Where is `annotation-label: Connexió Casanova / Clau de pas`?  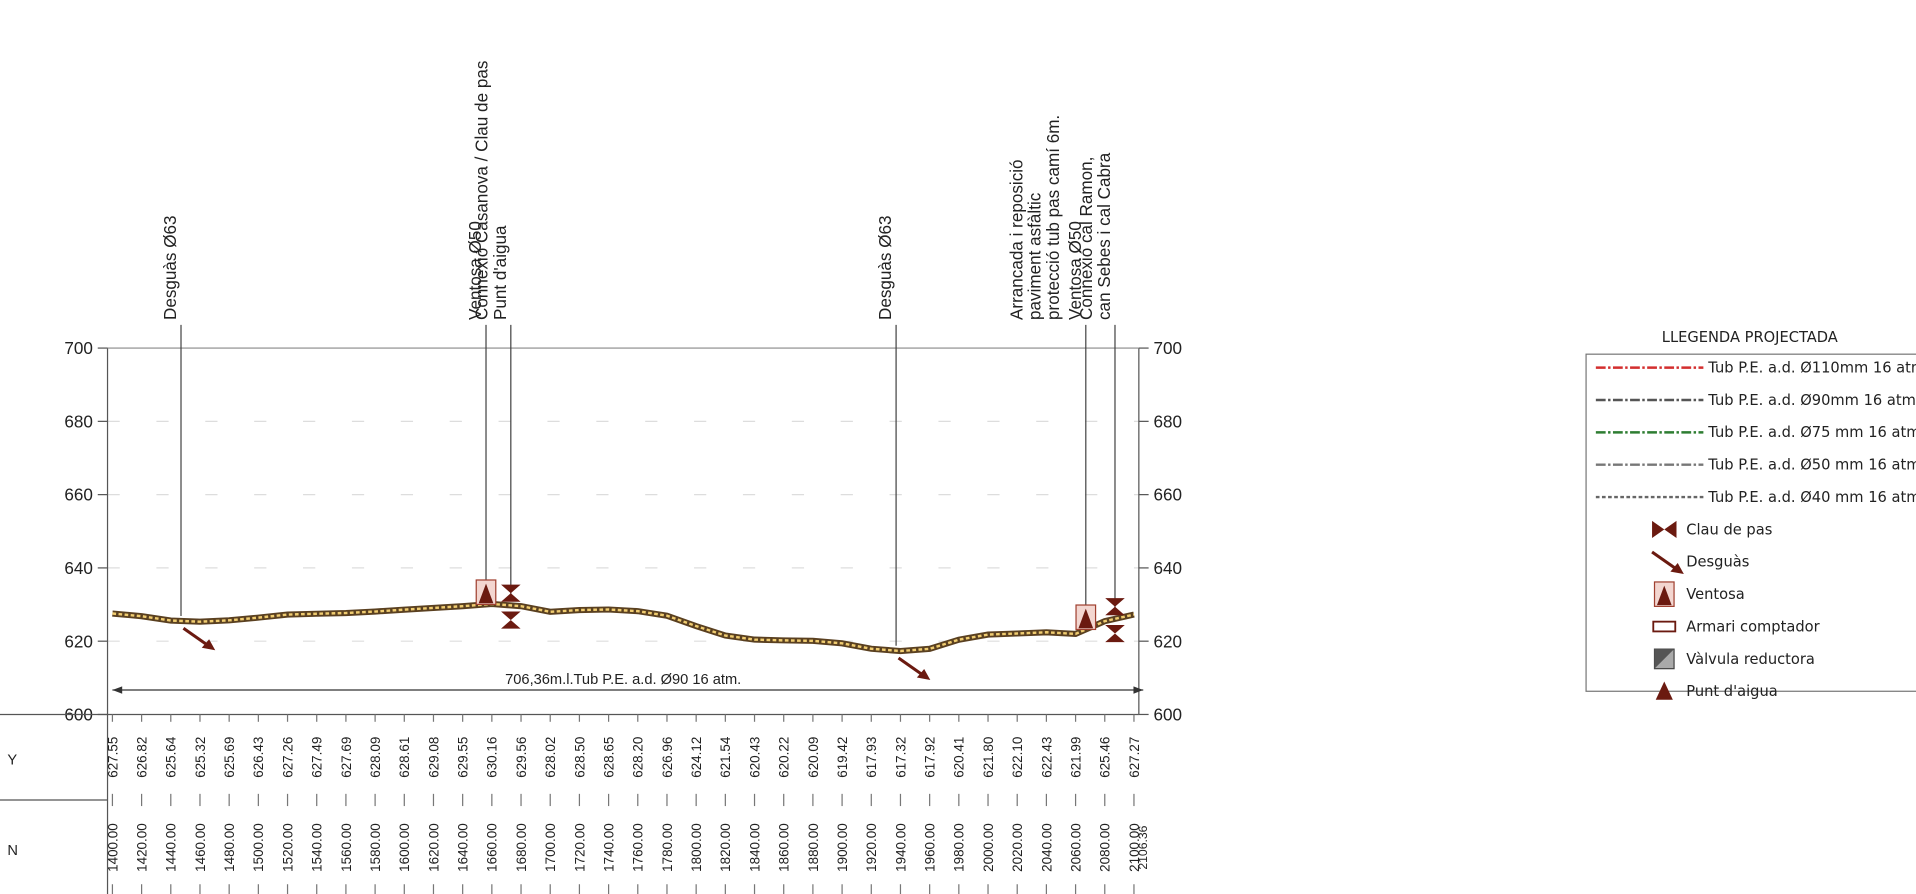
annotation-label: Connexió Casanova / Clau de pas is located at coordinates (482, 190).